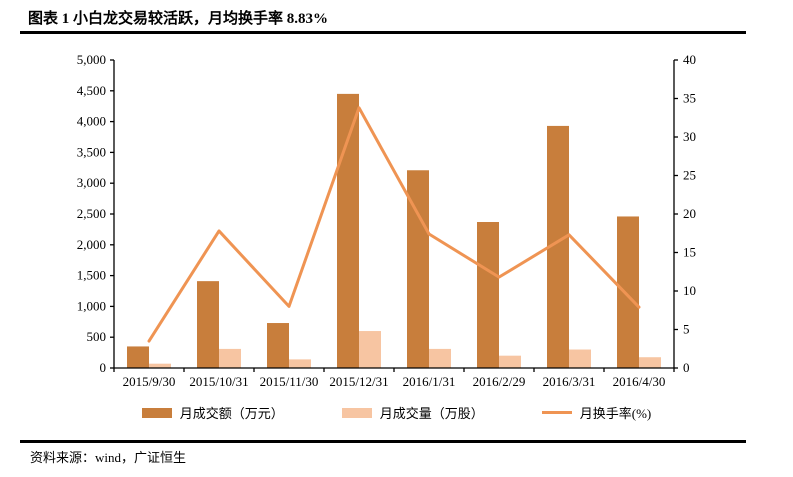 The height and width of the screenshot is (477, 793). What do you see at coordinates (639, 381) in the screenshot?
I see `x-tick-label: 2016/4/30` at bounding box center [639, 381].